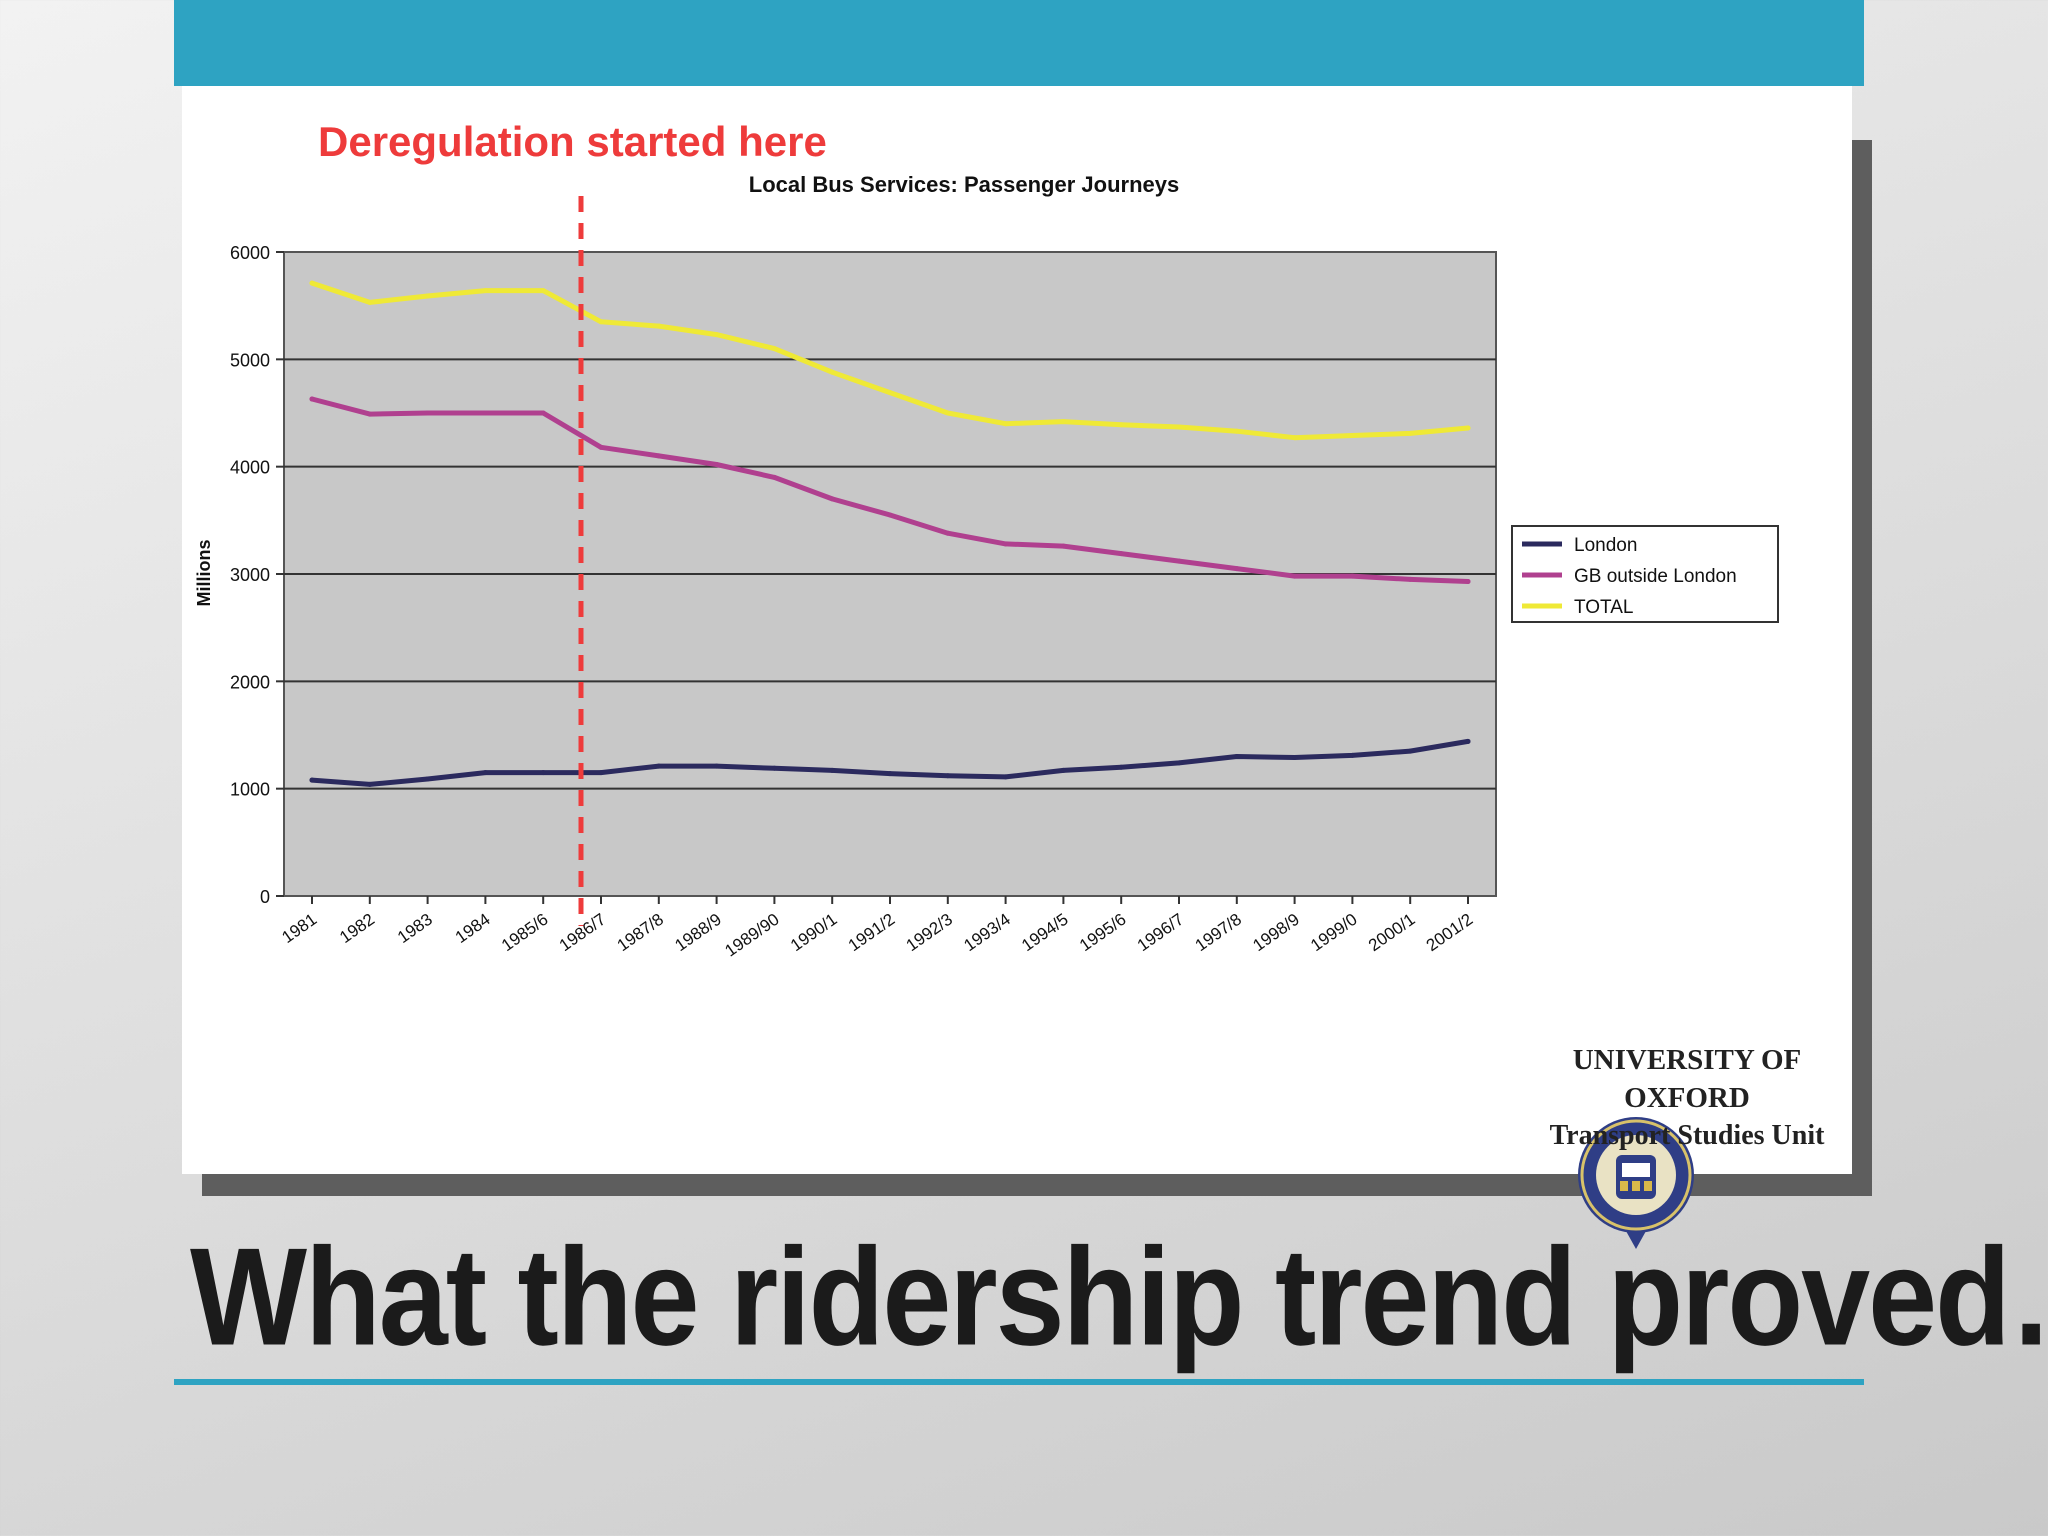  I want to click on y-tick-labels: 0 1000 2000 3000 4000 5000 6000, so click(250, 575).